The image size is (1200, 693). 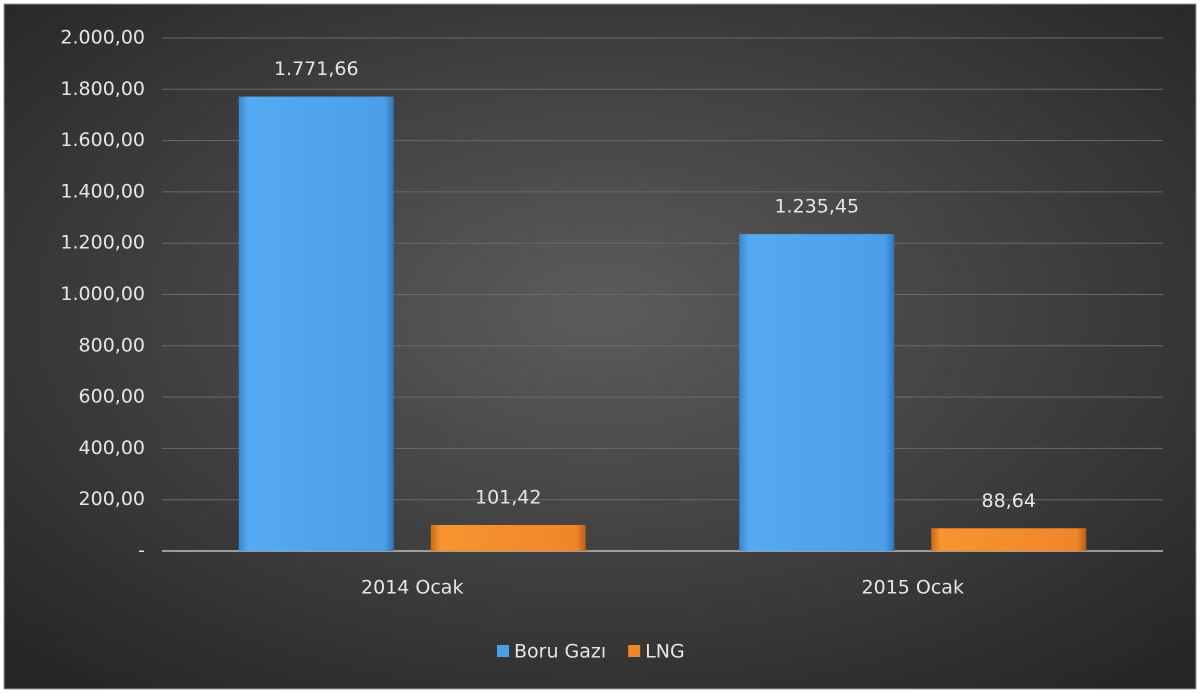 What do you see at coordinates (102, 140) in the screenshot?
I see `y-tick-label: 1.600,00` at bounding box center [102, 140].